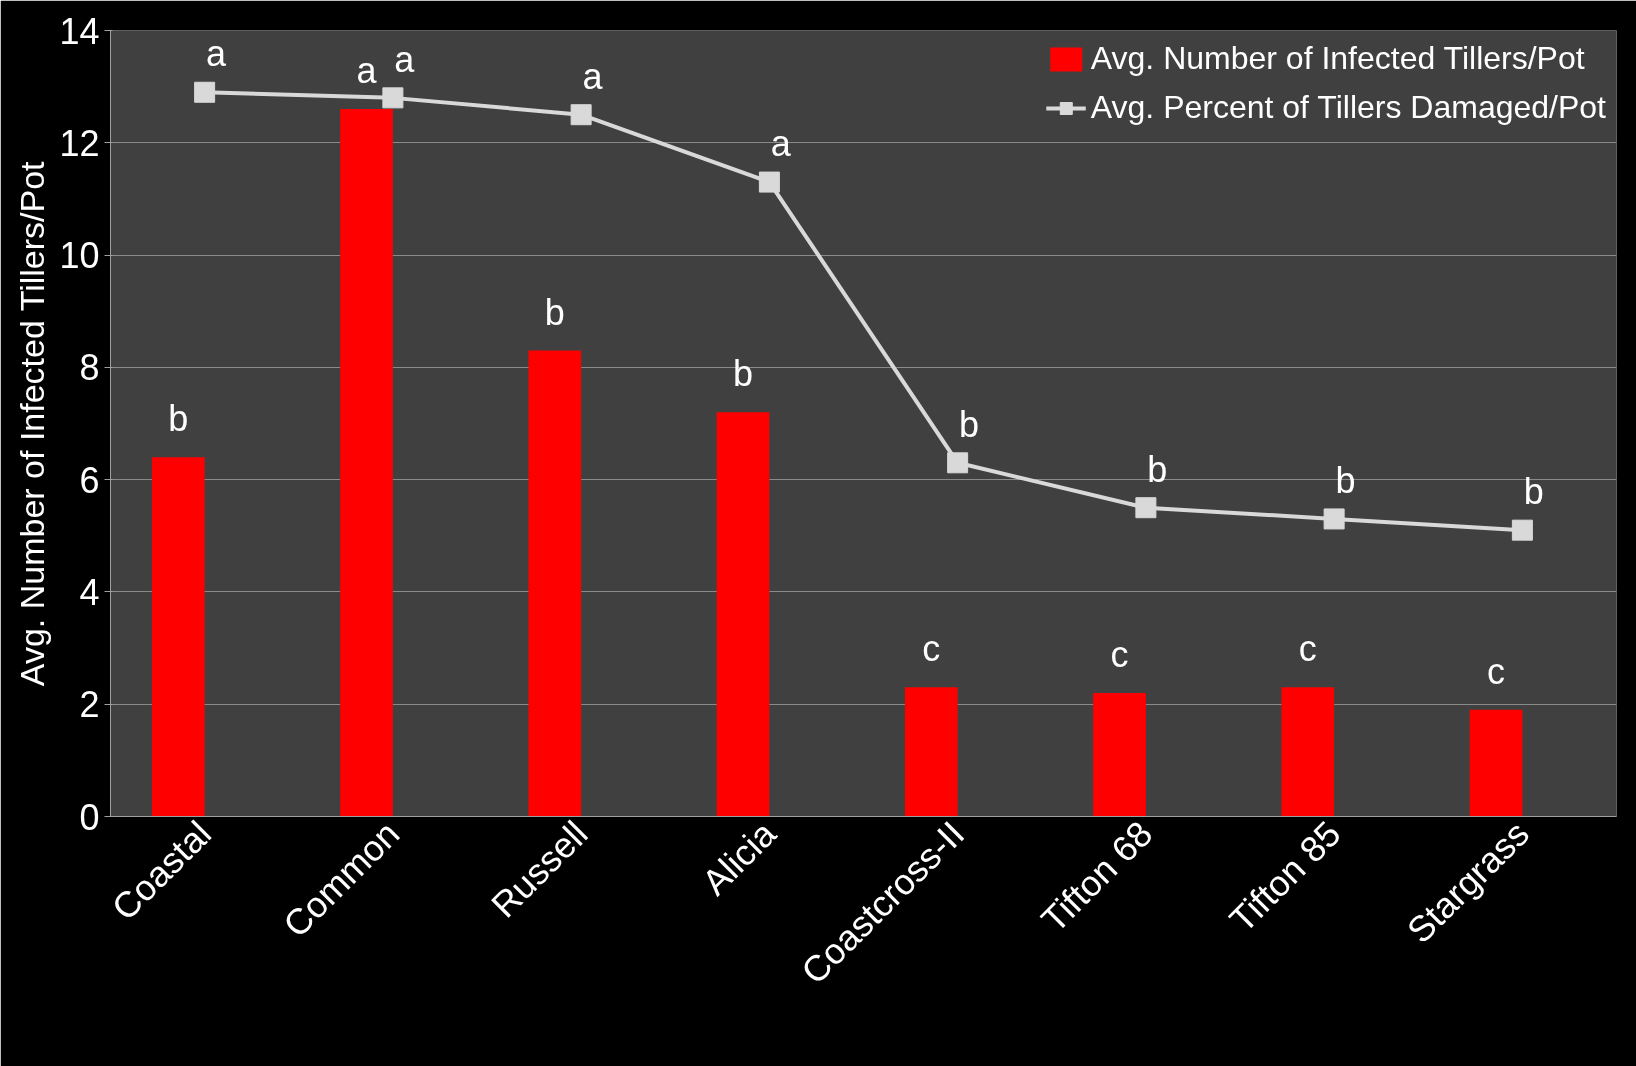 The image size is (1636, 1066). I want to click on y-tick-label: 0, so click(89, 817).